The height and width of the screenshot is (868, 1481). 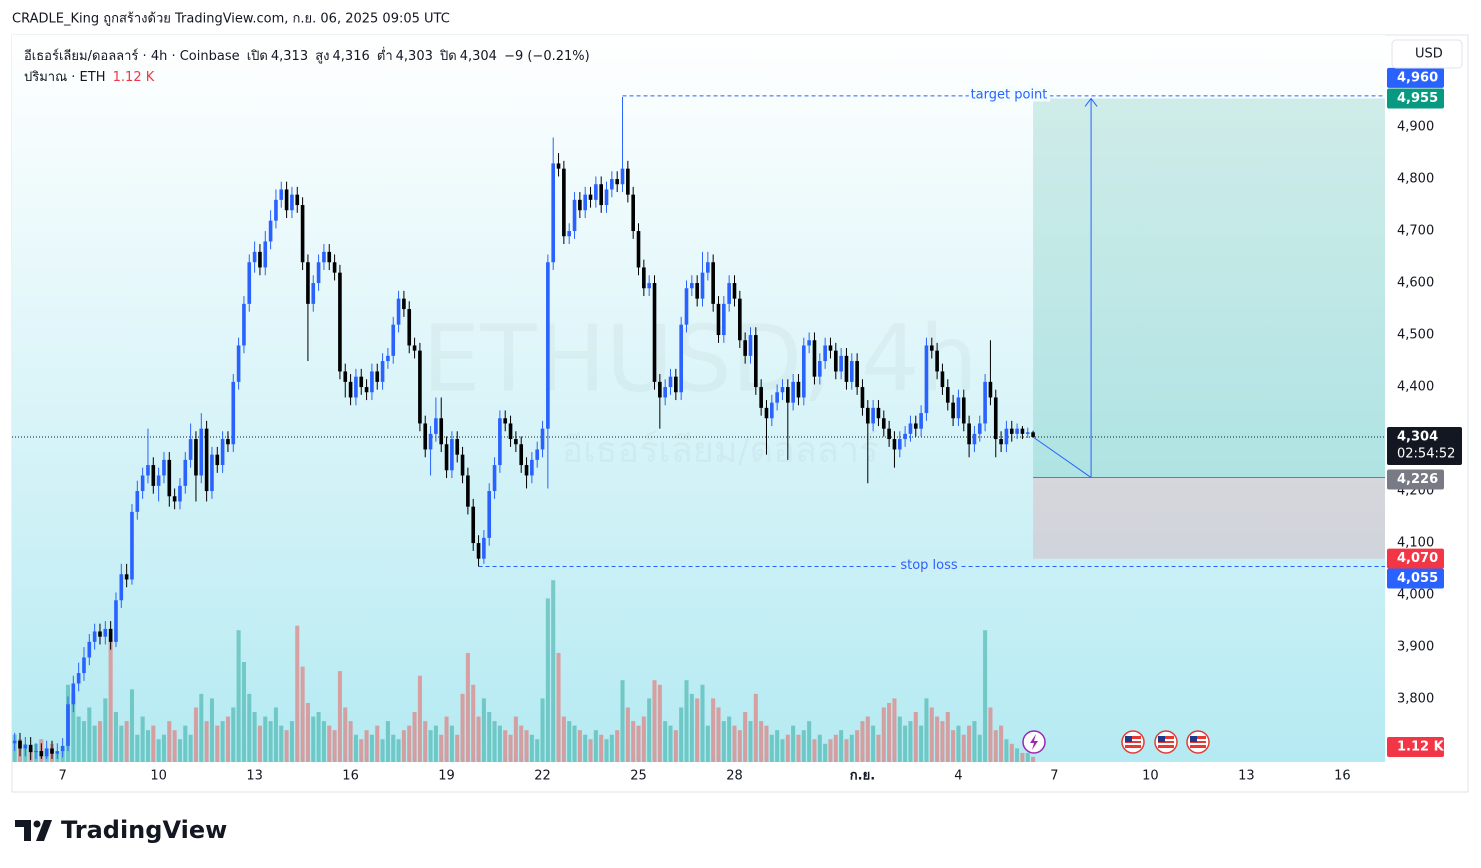 I want to click on watermark-sub: อีเธอร์เลียม/ดอลลาร์, so click(x=720, y=450).